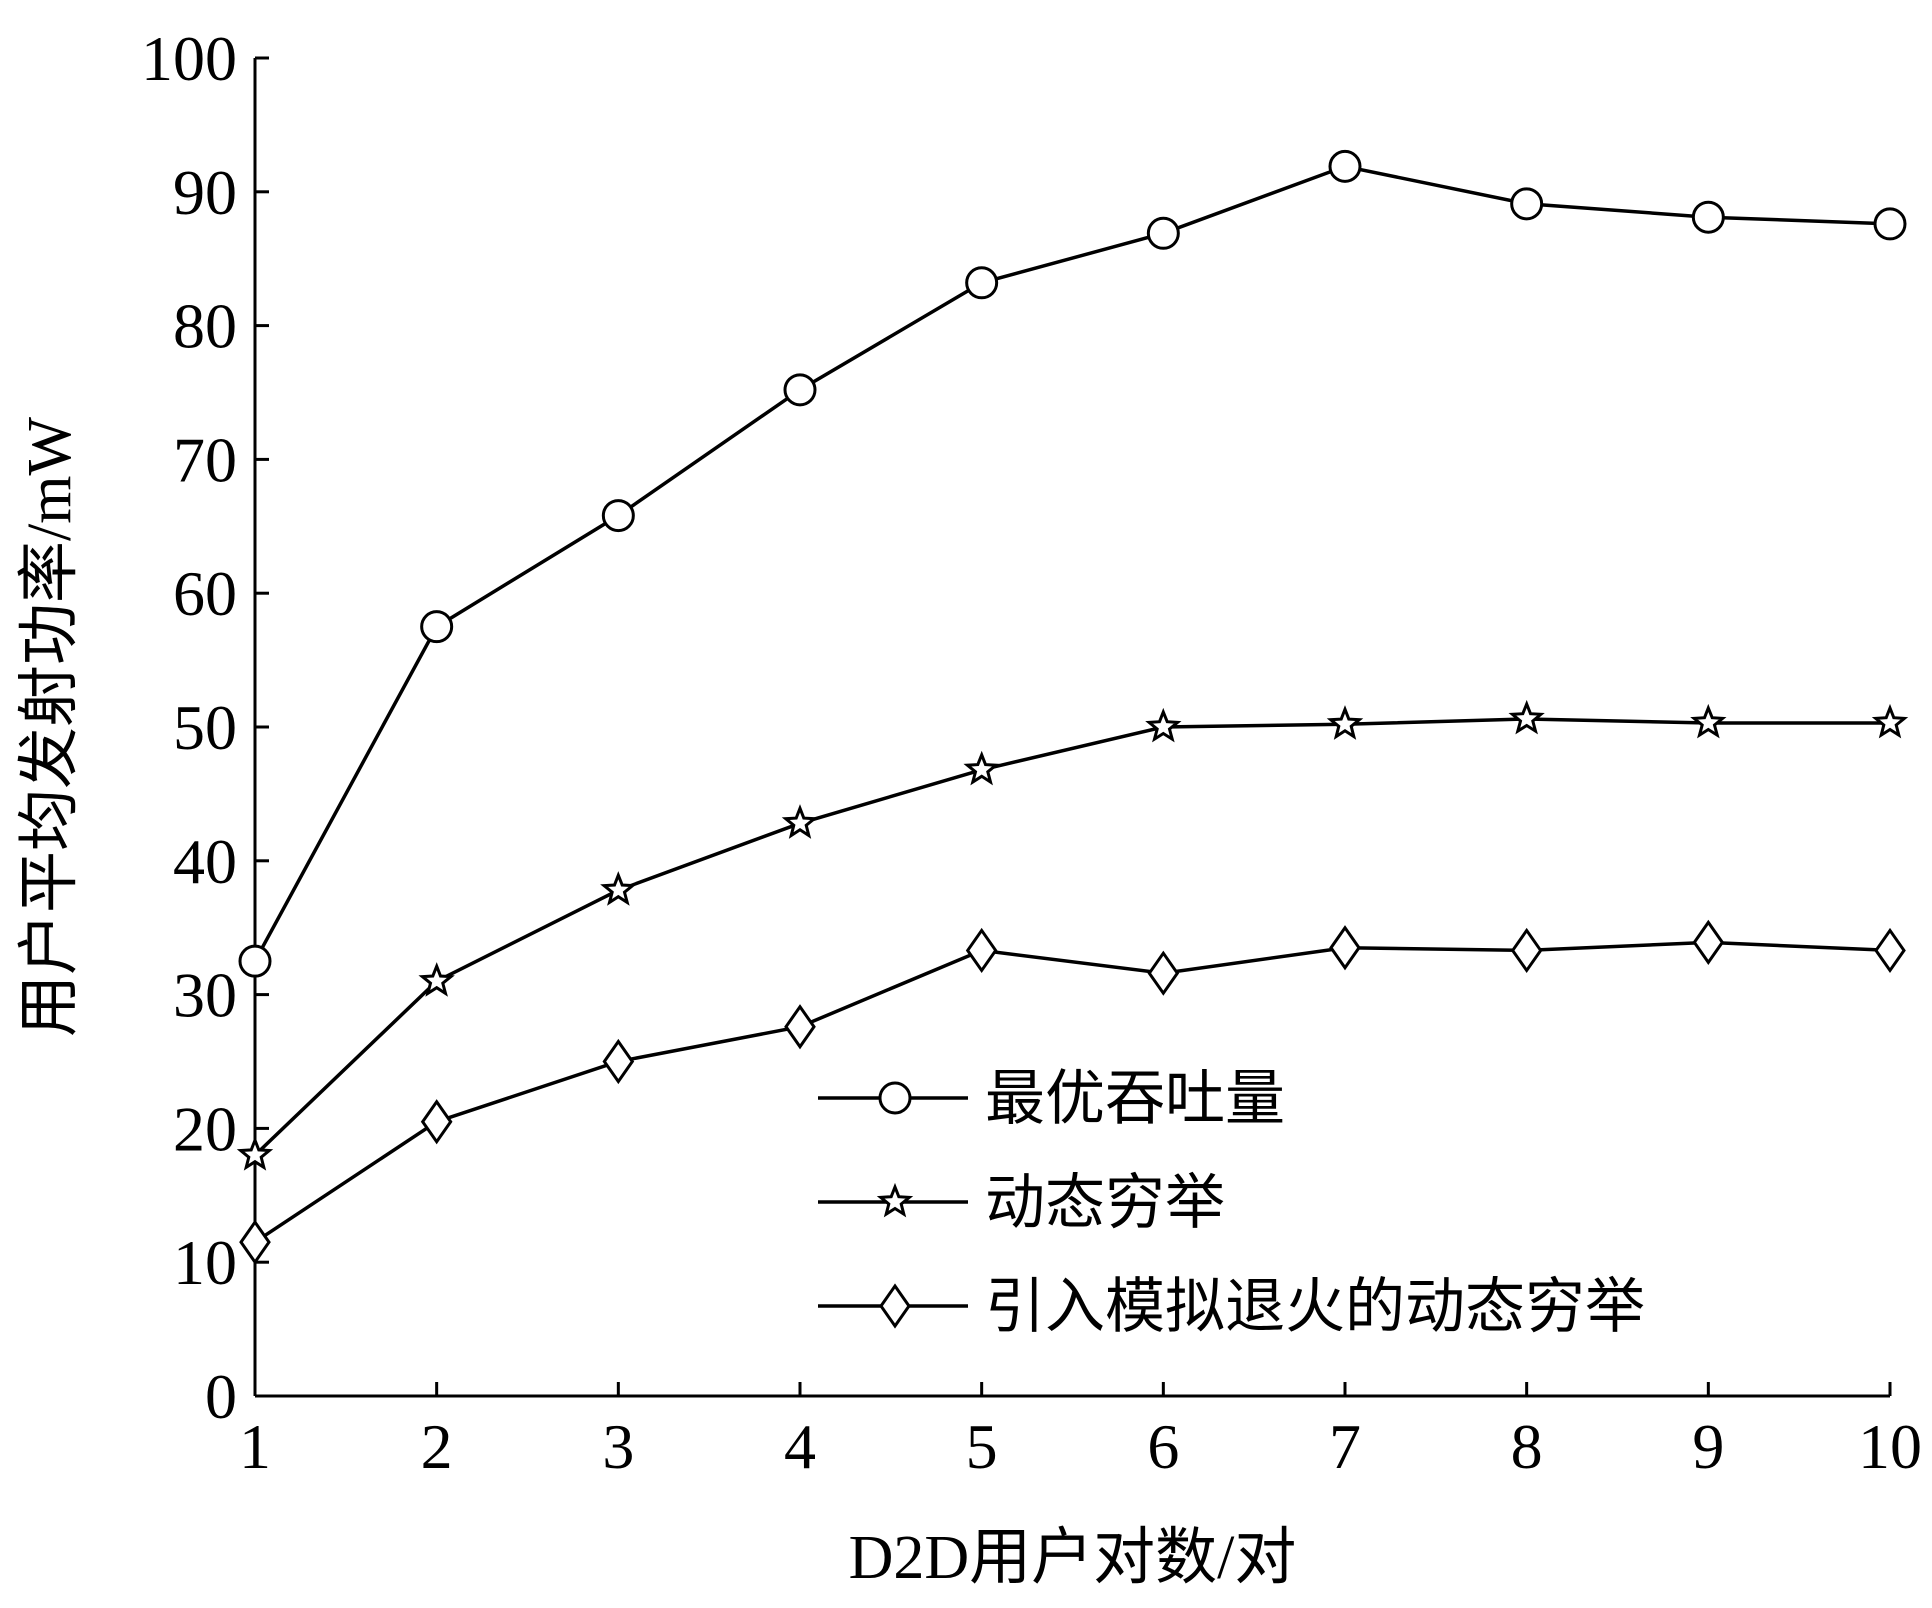 This screenshot has height=1608, width=1932. What do you see at coordinates (205, 1128) in the screenshot?
I see `y-tick-label: 20` at bounding box center [205, 1128].